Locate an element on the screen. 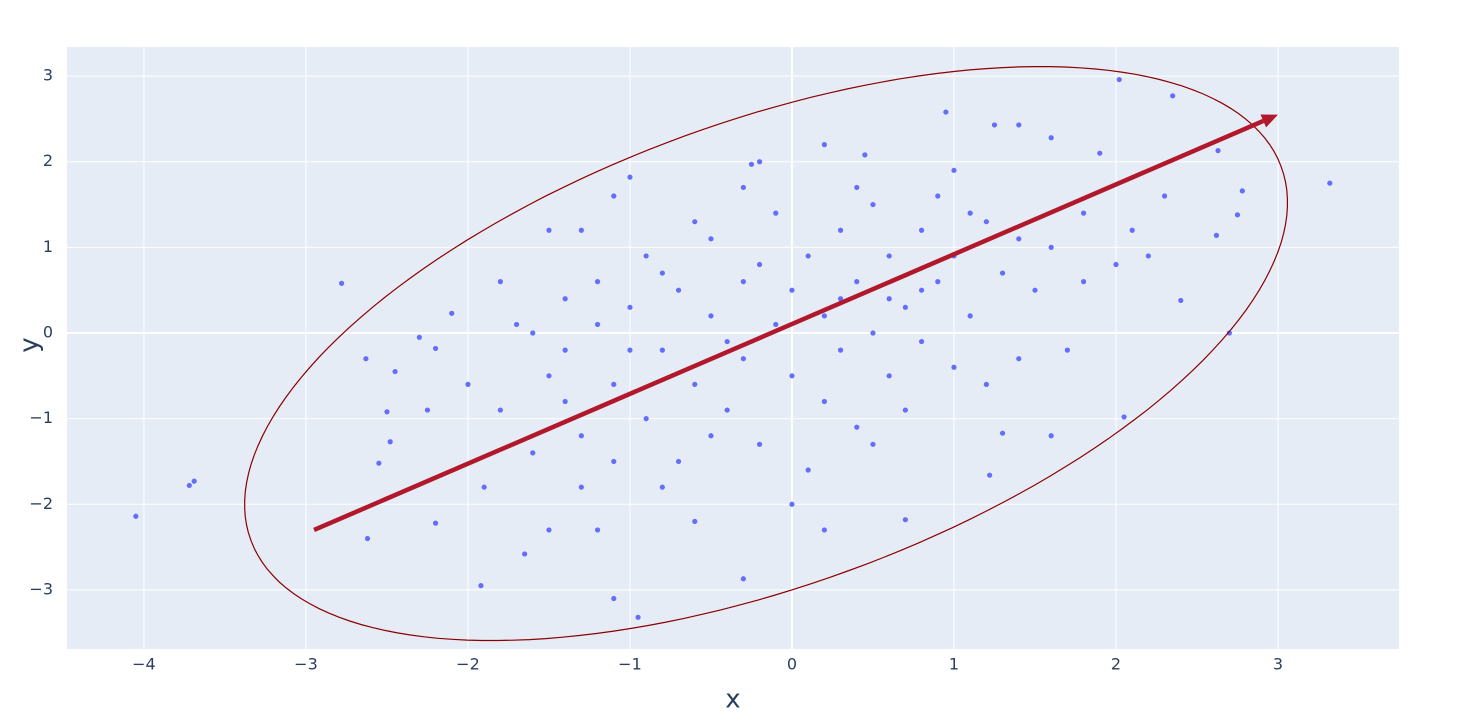  x-tick-label: 3 is located at coordinates (1278, 664).